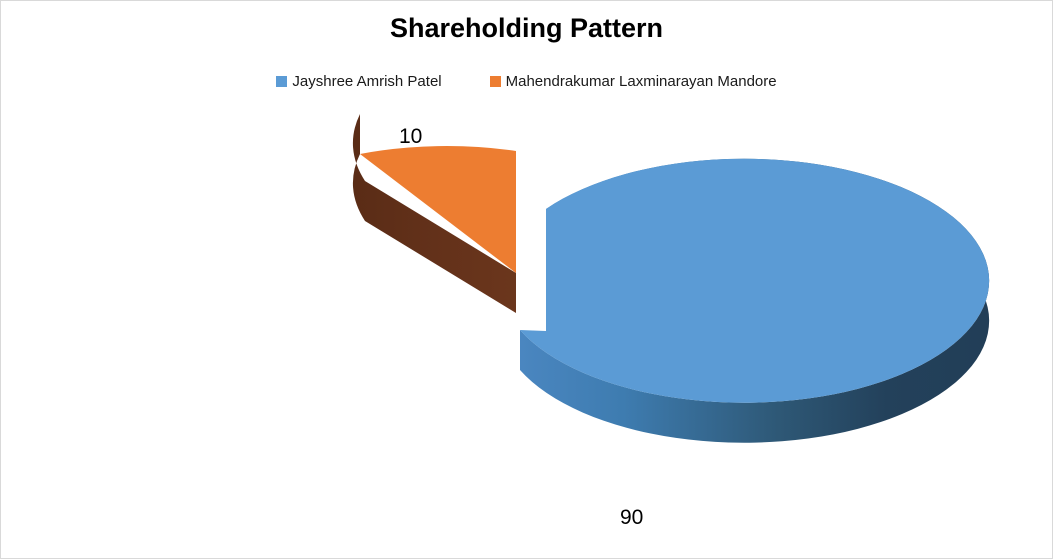 The width and height of the screenshot is (1053, 559). I want to click on pie-slice-orange-top, so click(438, 209).